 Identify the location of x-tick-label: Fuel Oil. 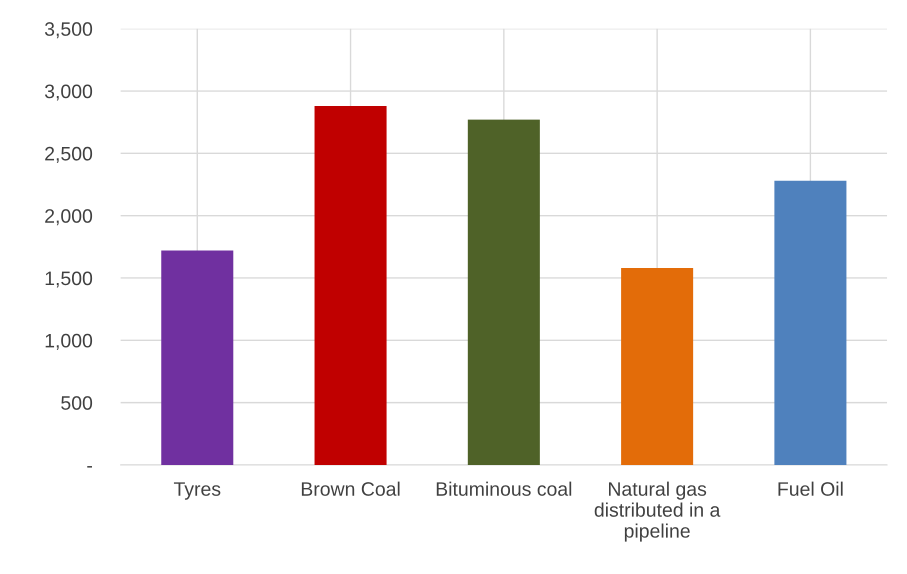
(810, 489).